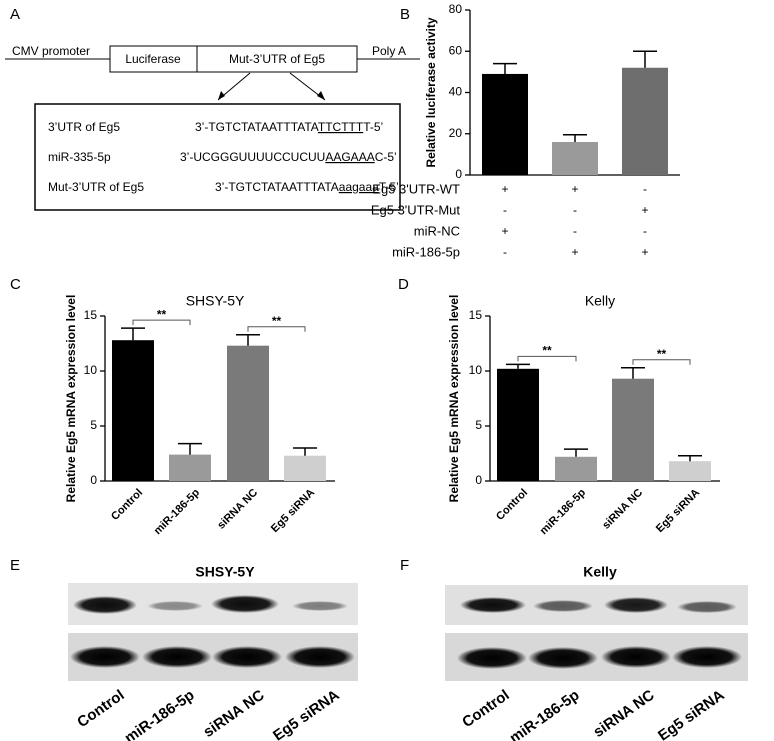 The height and width of the screenshot is (741, 774). What do you see at coordinates (454, 399) in the screenshot?
I see `y-axis-label: Relative Eg5 mRNA expression level` at bounding box center [454, 399].